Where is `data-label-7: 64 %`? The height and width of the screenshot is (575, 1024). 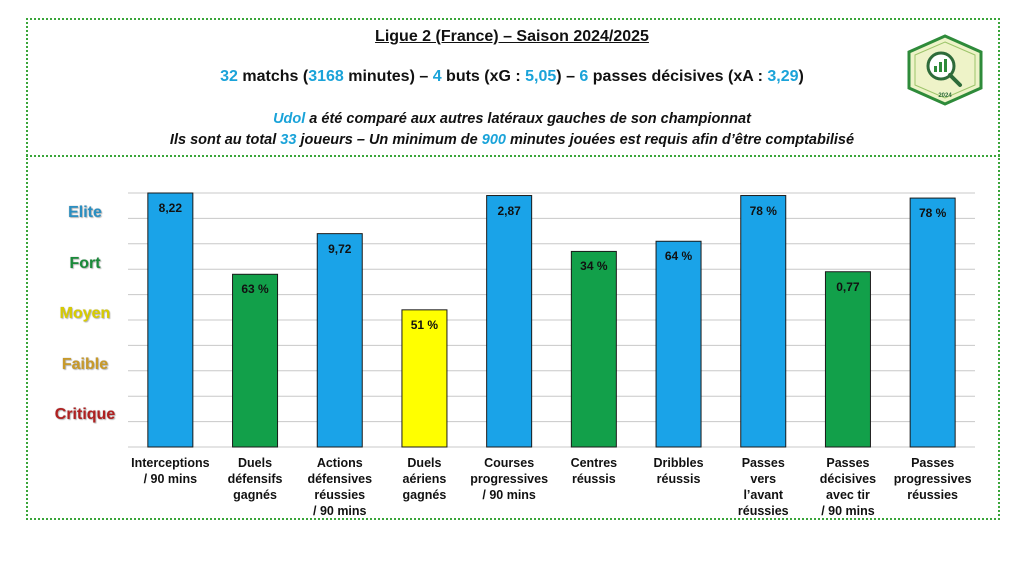
data-label-7: 64 % is located at coordinates (678, 256).